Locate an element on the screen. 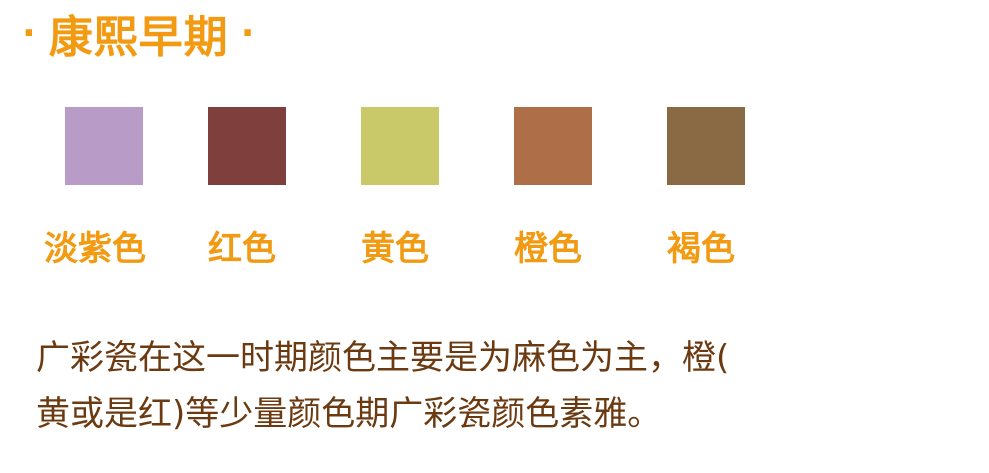  swatch-label-yellow: 黄色 is located at coordinates (395, 248).